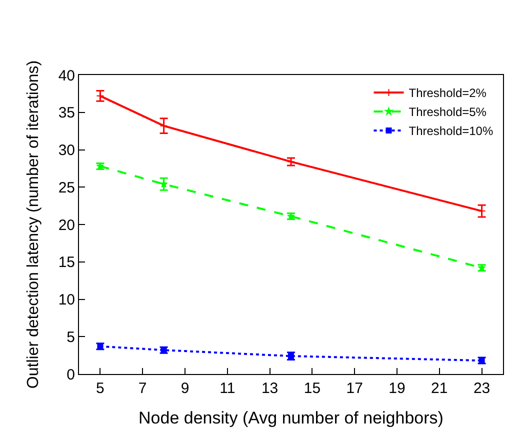 The height and width of the screenshot is (444, 510). I want to click on x-tick-label: 11, so click(228, 388).